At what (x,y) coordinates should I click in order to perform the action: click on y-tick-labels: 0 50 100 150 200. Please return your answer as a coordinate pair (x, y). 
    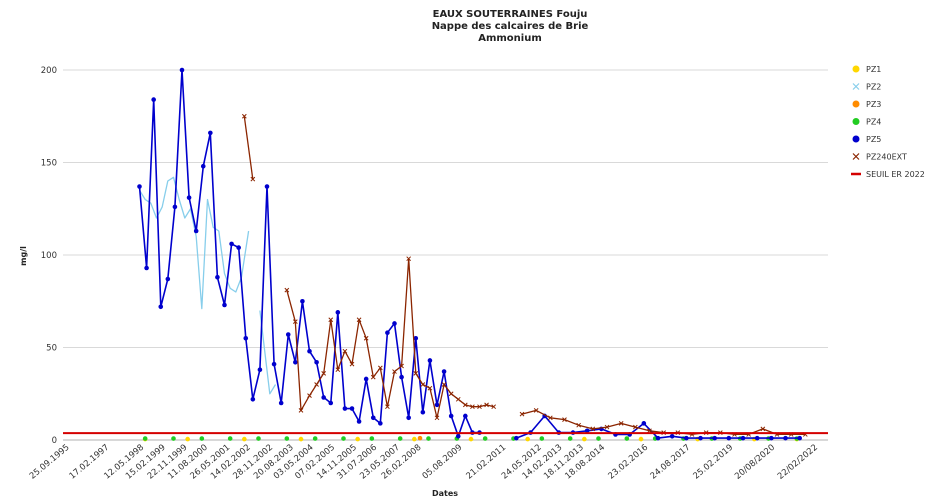
    Looking at the image, I should click on (49, 256).